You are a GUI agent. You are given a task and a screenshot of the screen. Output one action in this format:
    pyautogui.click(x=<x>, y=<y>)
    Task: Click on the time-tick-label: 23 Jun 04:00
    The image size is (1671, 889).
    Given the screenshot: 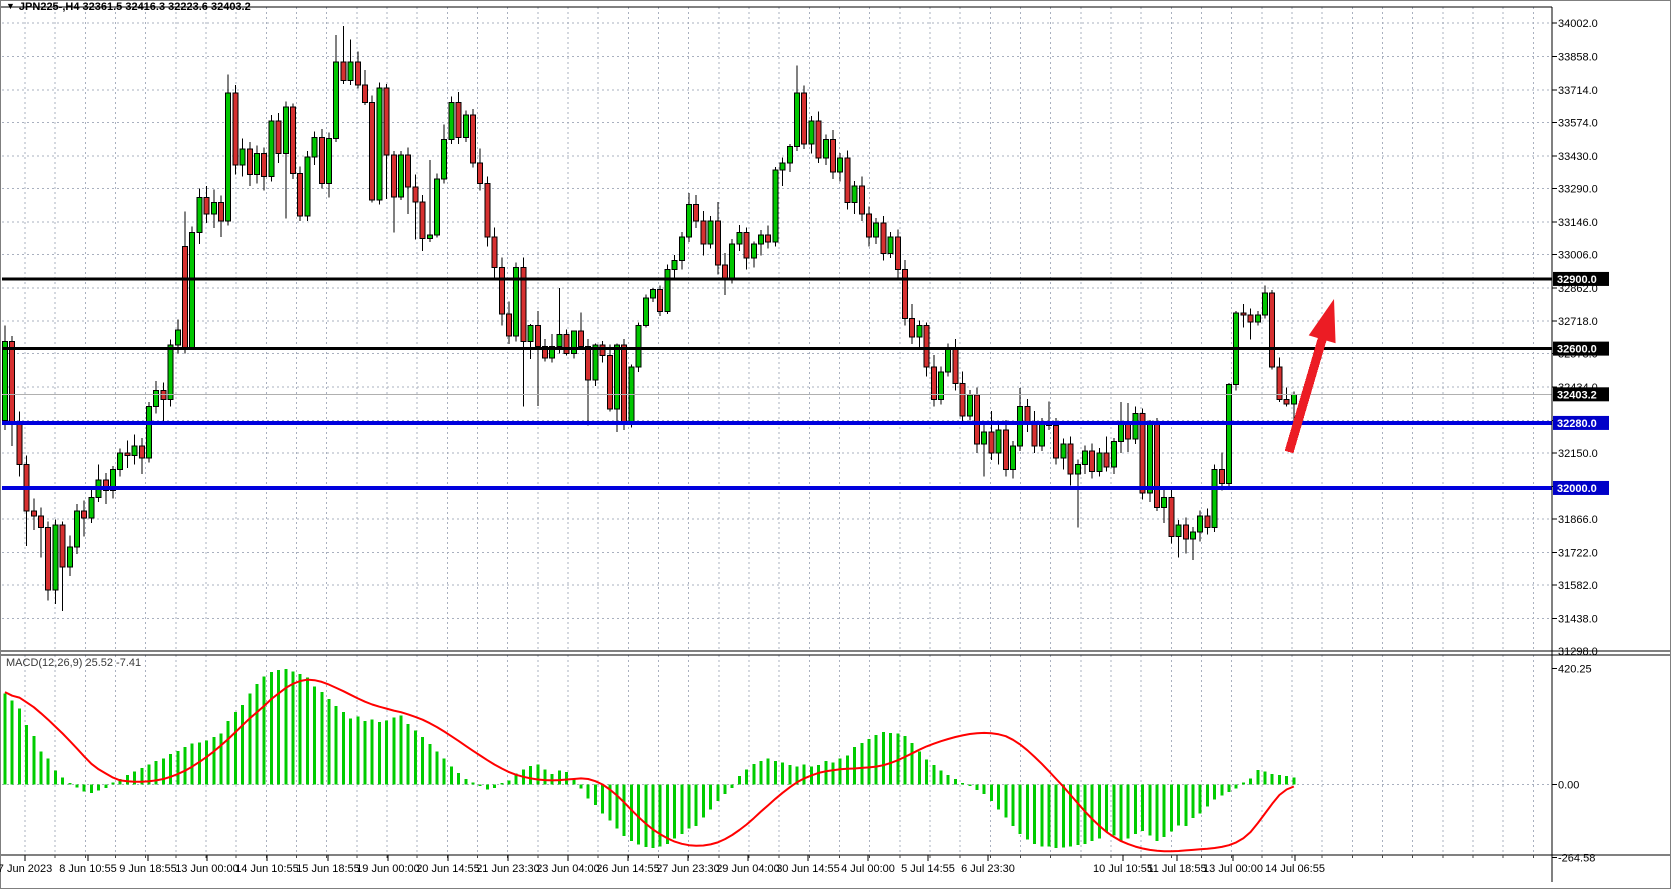 What is the action you would take?
    pyautogui.click(x=568, y=869)
    